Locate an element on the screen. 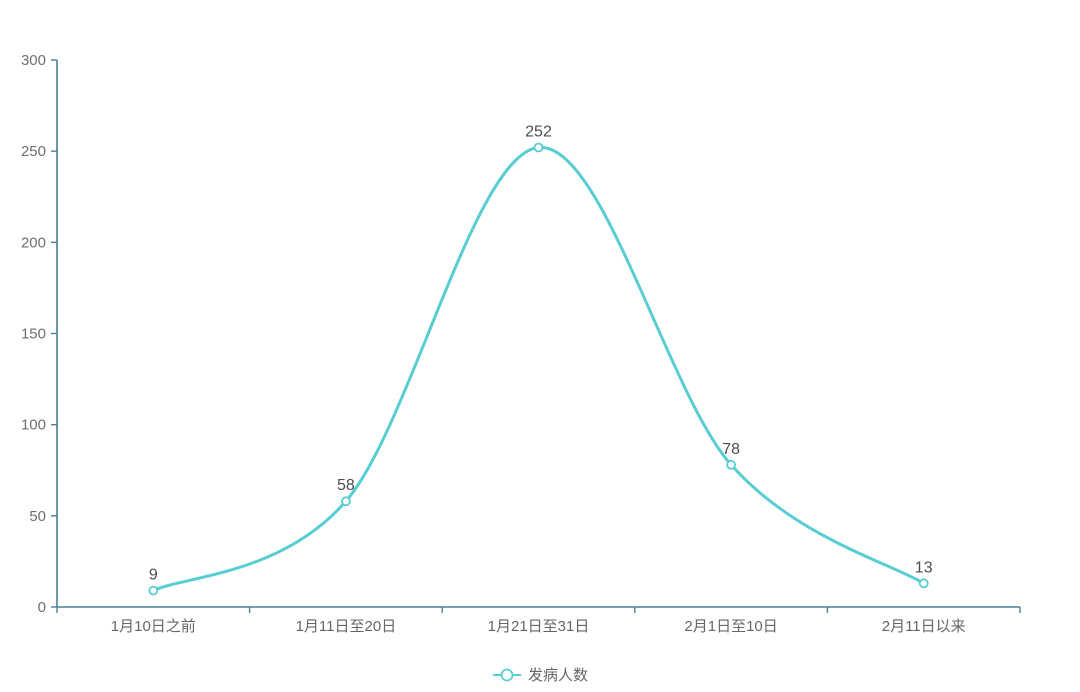 The width and height of the screenshot is (1080, 692). legend-item-series: 发病人数 is located at coordinates (540, 675).